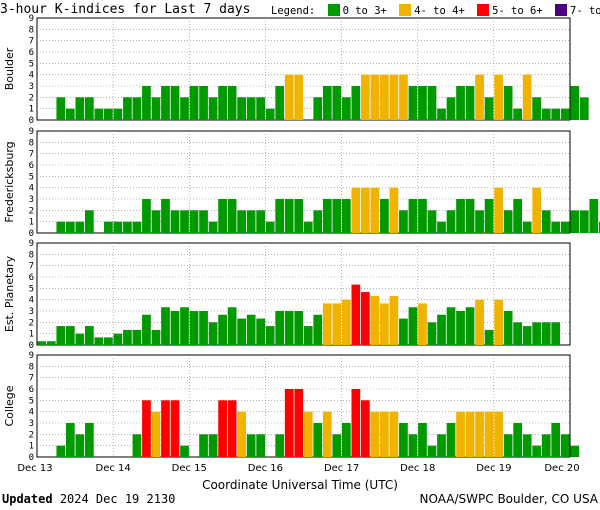 The image size is (600, 510). Describe the element at coordinates (31, 132) in the screenshot. I see `y-tick-label: 9` at that location.